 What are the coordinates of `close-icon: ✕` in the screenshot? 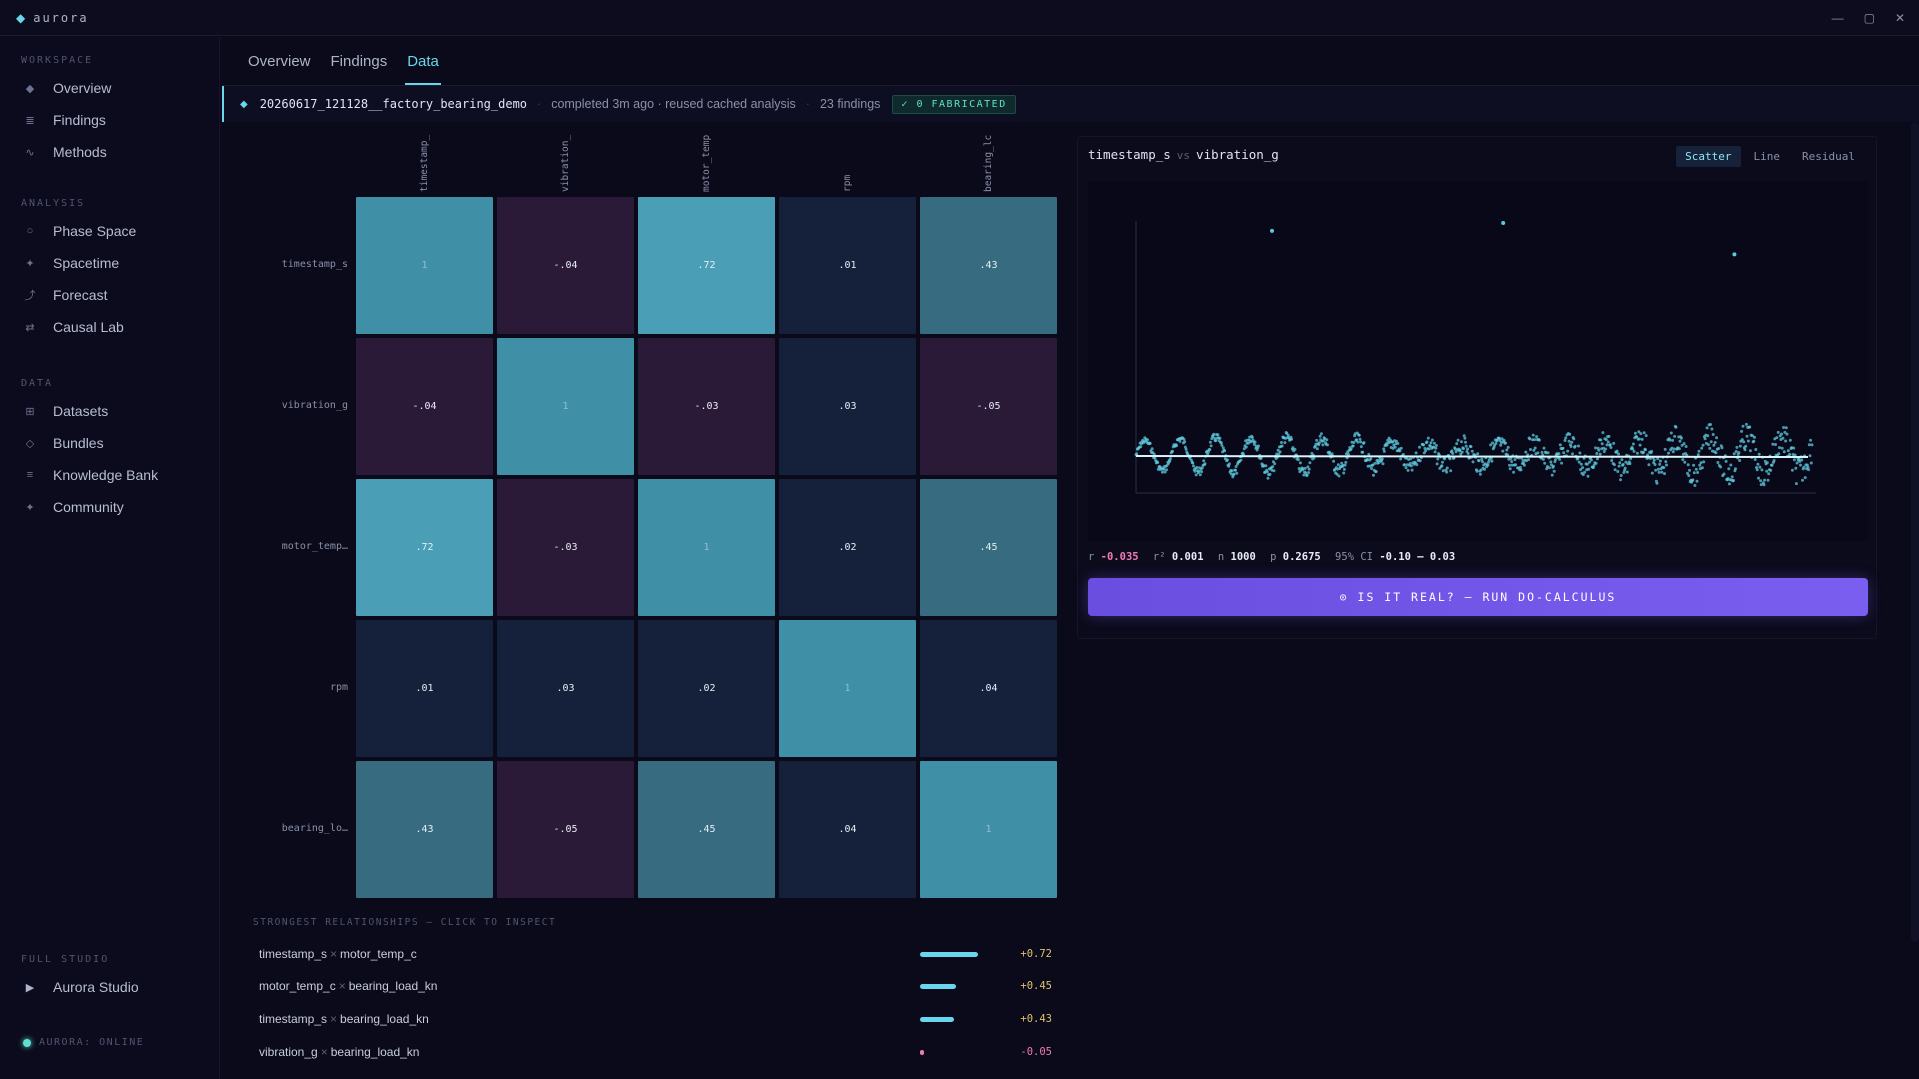 It's located at (1899, 18).